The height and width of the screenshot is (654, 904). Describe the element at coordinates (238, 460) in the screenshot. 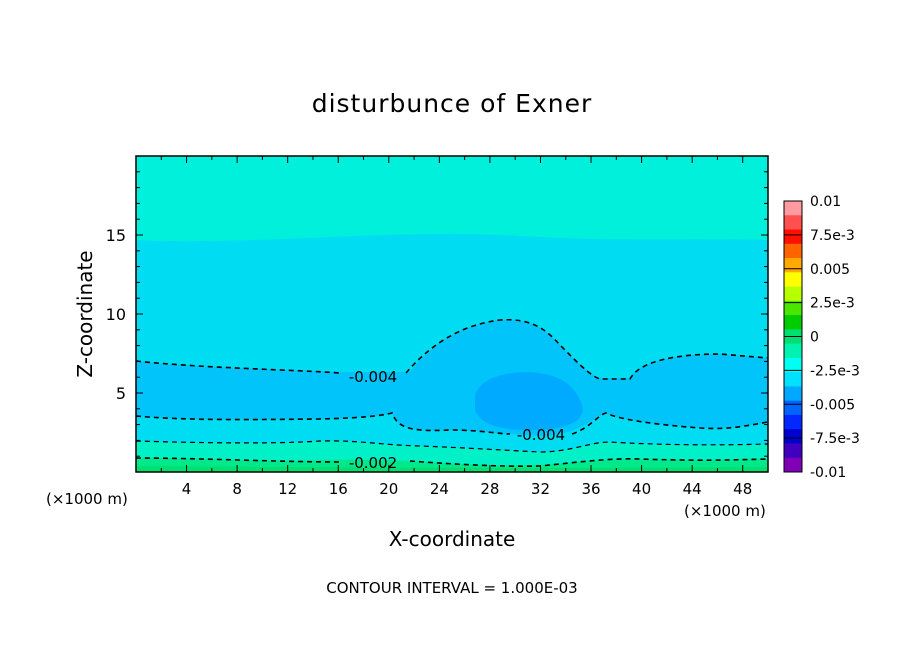

I see `contour-line-bottom-left` at that location.